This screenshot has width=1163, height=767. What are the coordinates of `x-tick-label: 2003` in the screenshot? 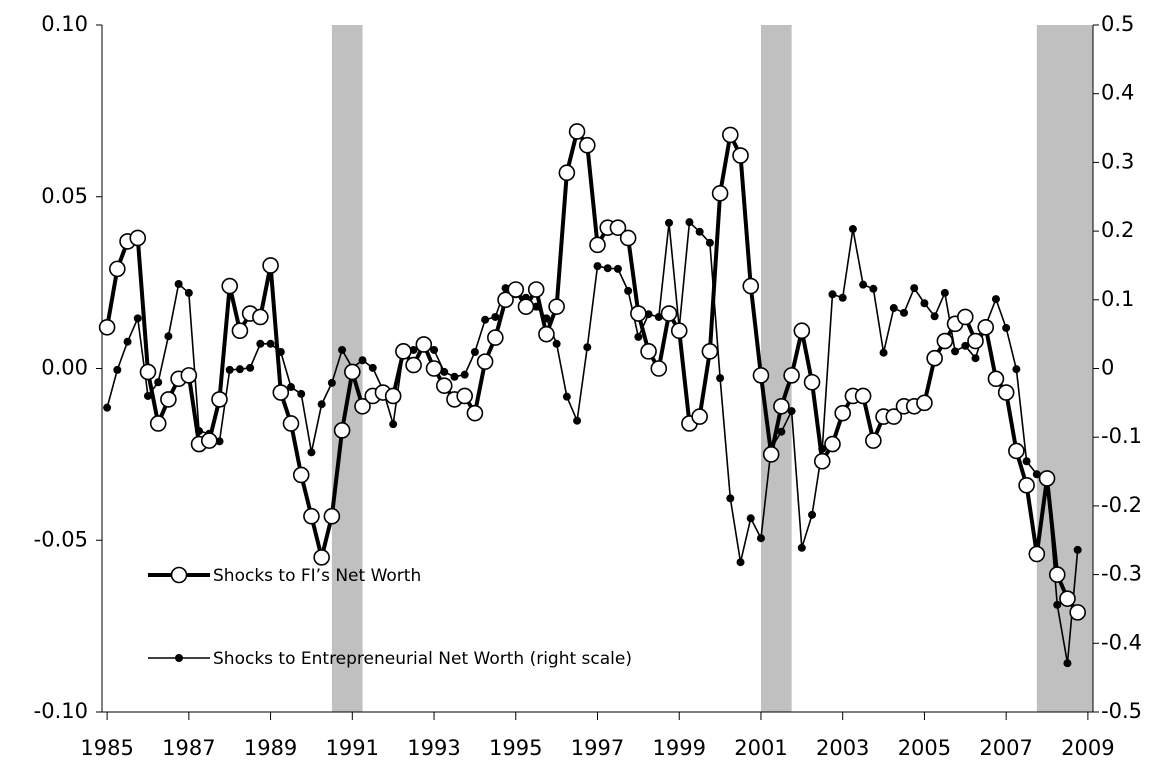 It's located at (842, 748).